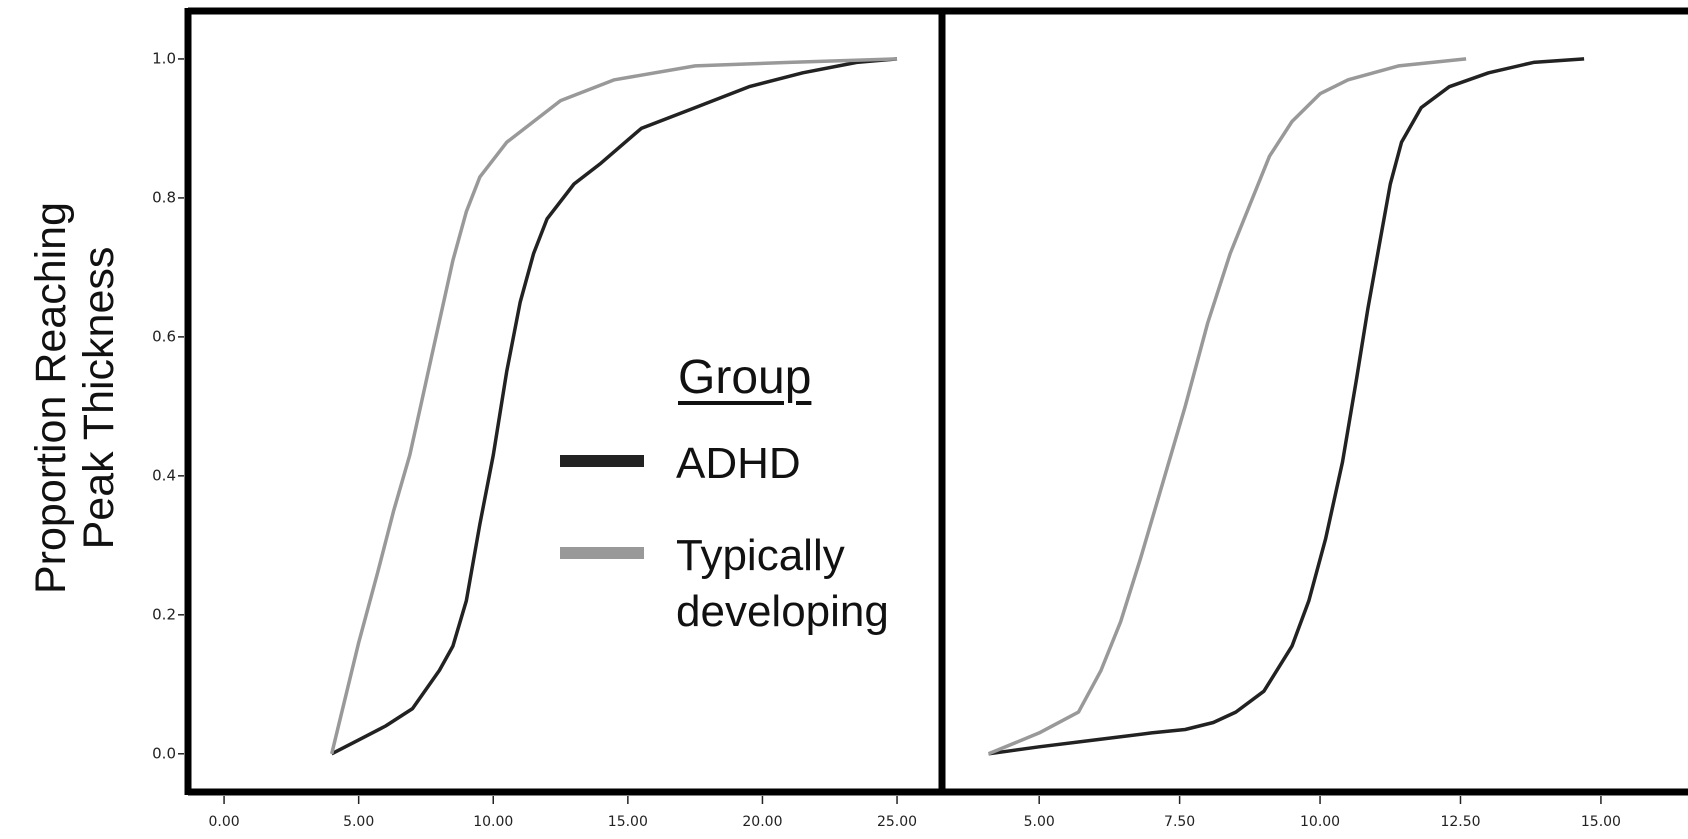  What do you see at coordinates (1179, 822) in the screenshot?
I see `x-tick-label: 7.50` at bounding box center [1179, 822].